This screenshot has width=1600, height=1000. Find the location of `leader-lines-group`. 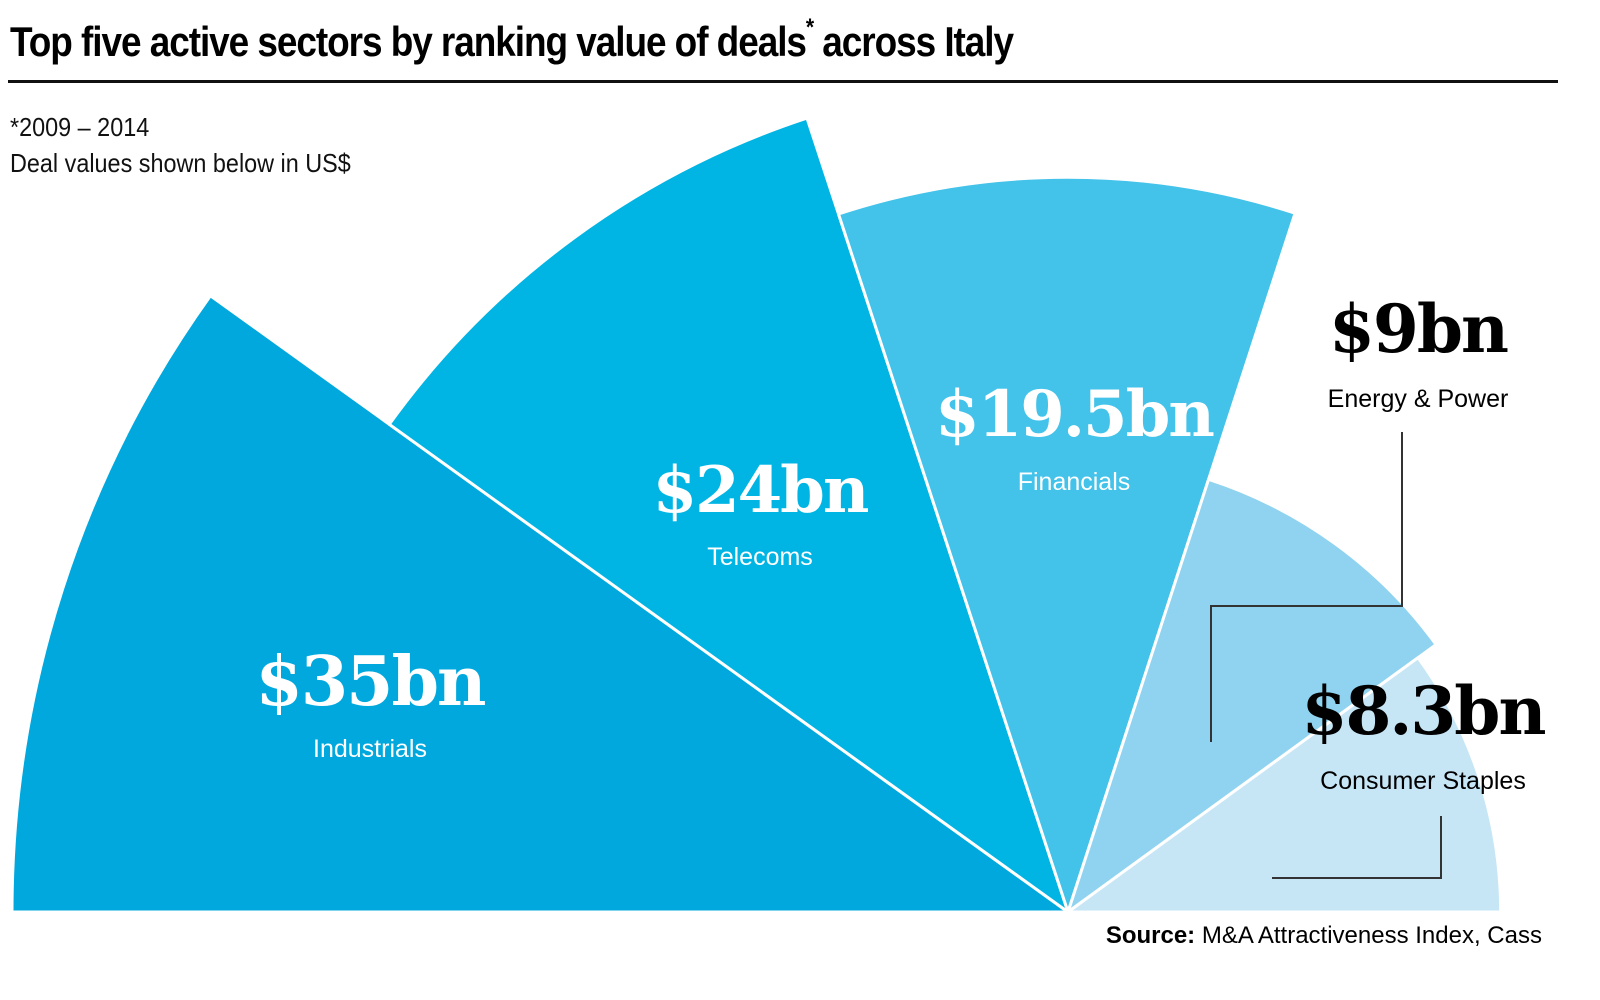

leader-lines-group is located at coordinates (1326, 655).